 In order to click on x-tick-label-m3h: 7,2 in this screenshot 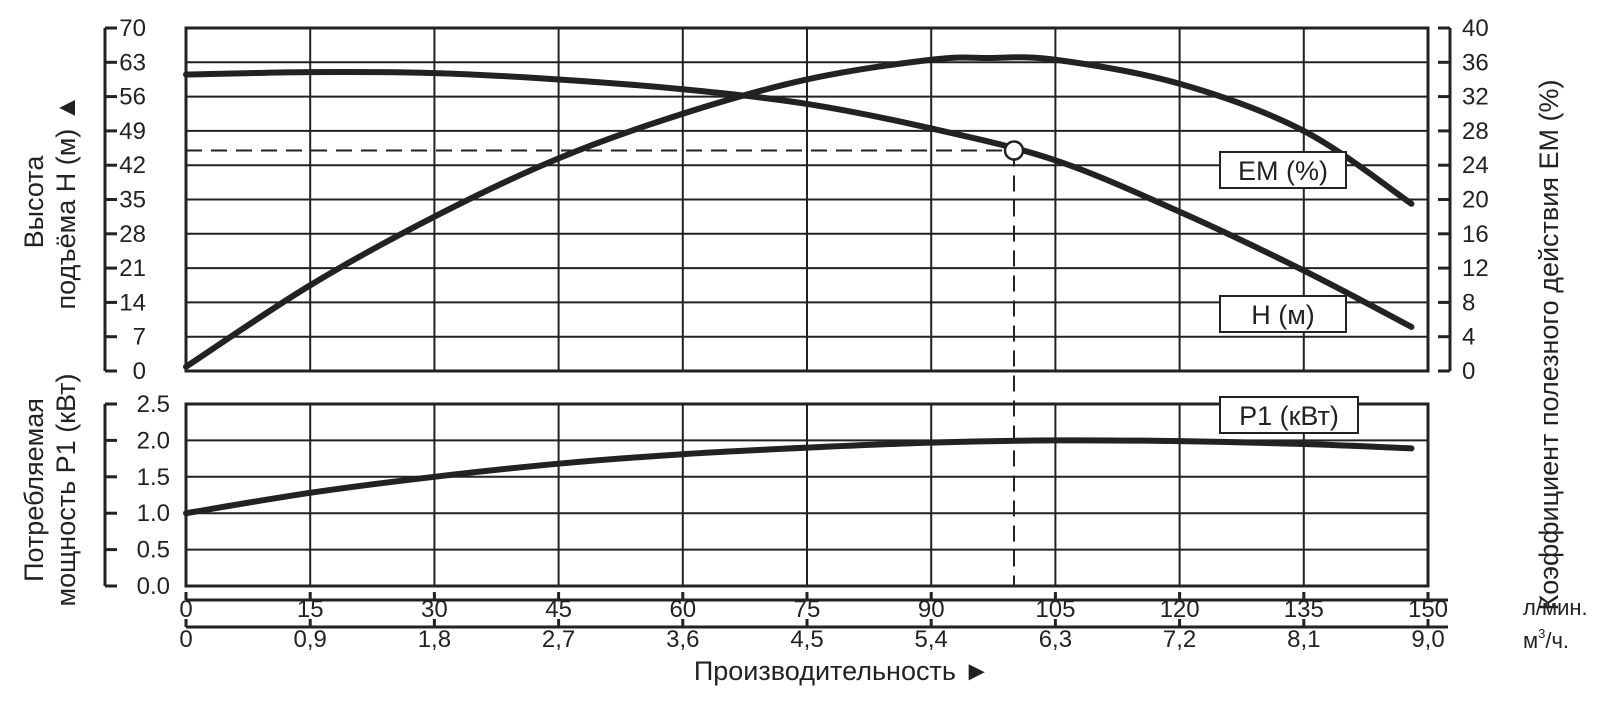, I will do `click(1179, 639)`.